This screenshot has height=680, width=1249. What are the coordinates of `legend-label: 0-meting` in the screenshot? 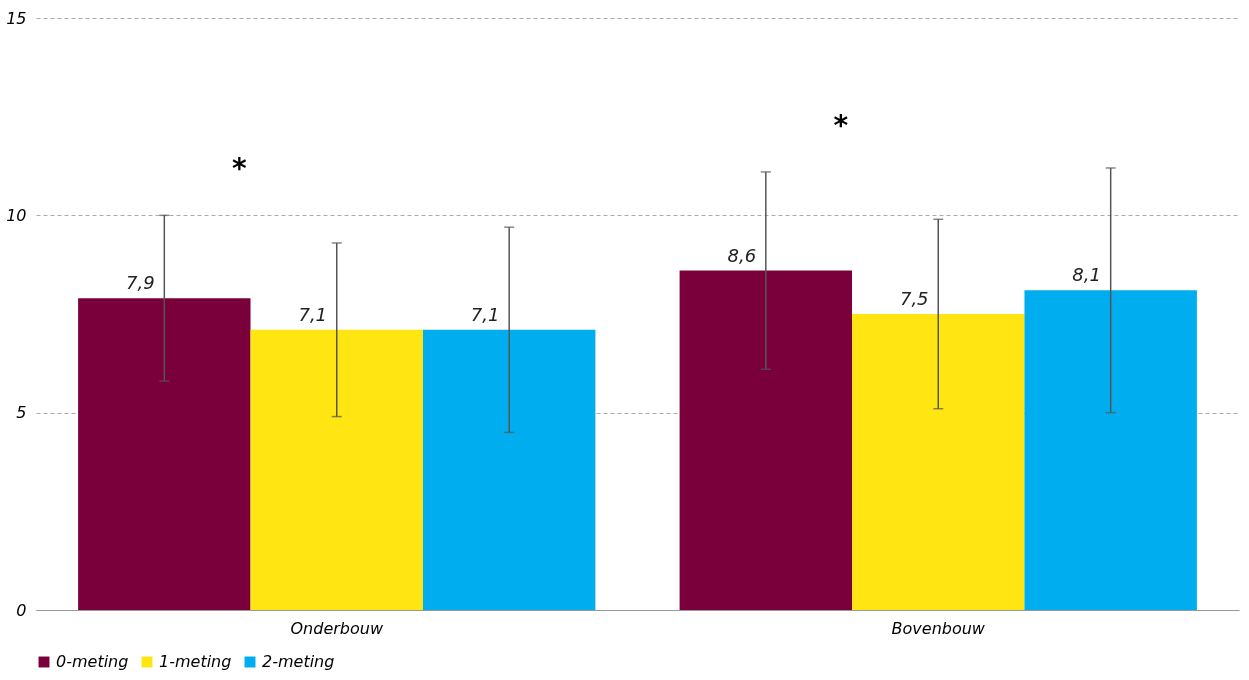 It's located at (92, 661).